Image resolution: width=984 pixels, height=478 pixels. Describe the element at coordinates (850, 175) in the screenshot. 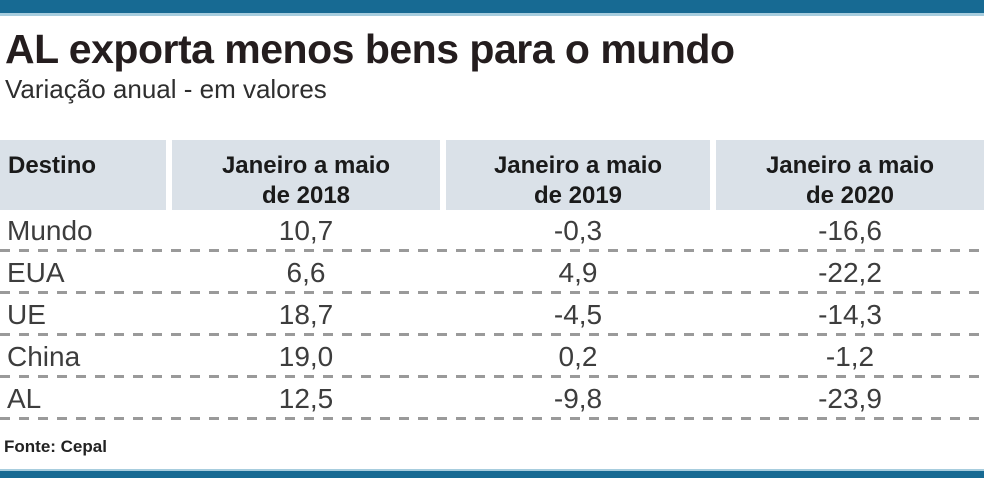

I see `column-header-2020: Janeiro a maio de 2020` at that location.